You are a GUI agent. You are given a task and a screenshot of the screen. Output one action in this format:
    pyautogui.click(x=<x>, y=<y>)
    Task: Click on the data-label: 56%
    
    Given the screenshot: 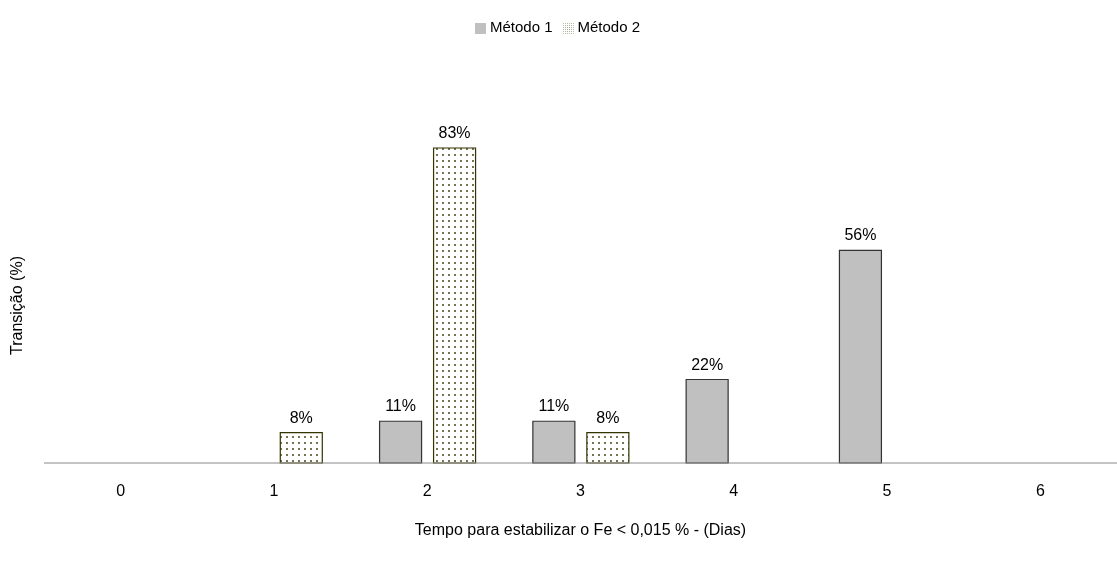 What is the action you would take?
    pyautogui.click(x=860, y=235)
    